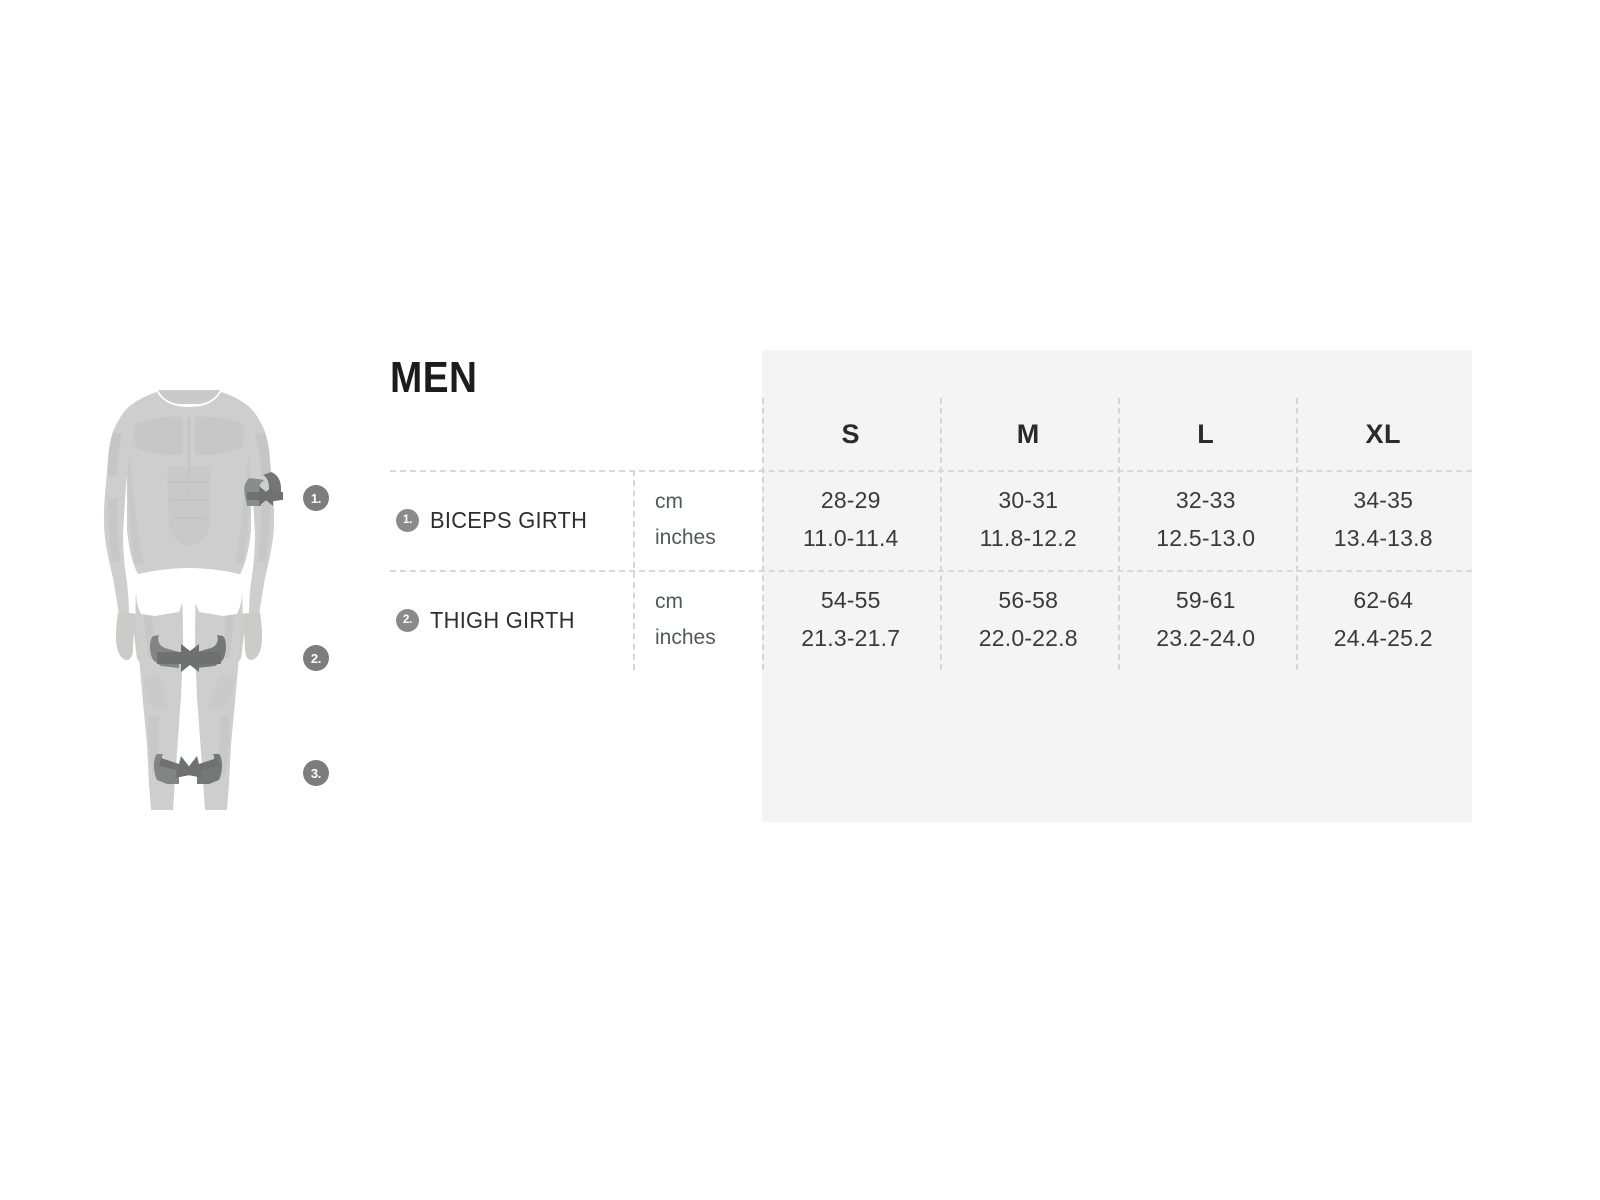 Image resolution: width=1600 pixels, height=1200 pixels. Describe the element at coordinates (1028, 433) in the screenshot. I see `header-size-m: M` at that location.